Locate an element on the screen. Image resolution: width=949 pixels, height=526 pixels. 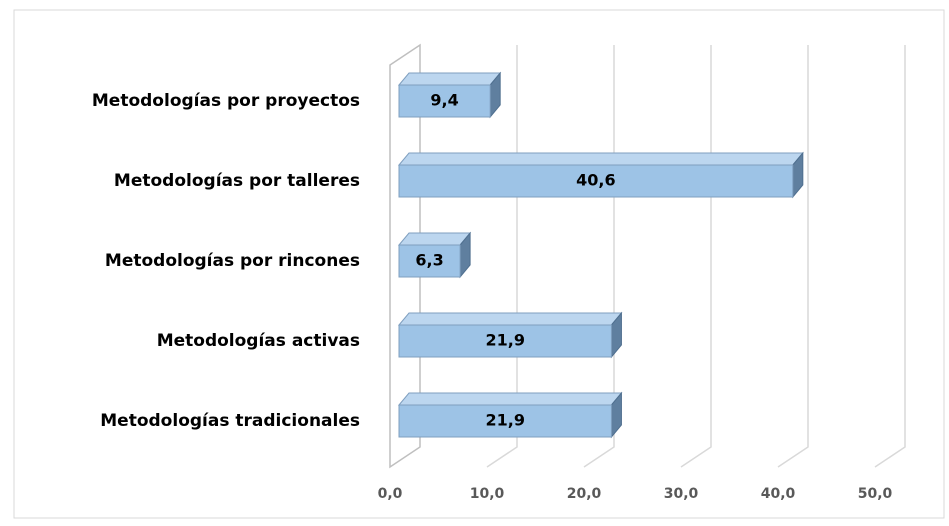
category-label: Metodologías activas is located at coordinates (258, 341).